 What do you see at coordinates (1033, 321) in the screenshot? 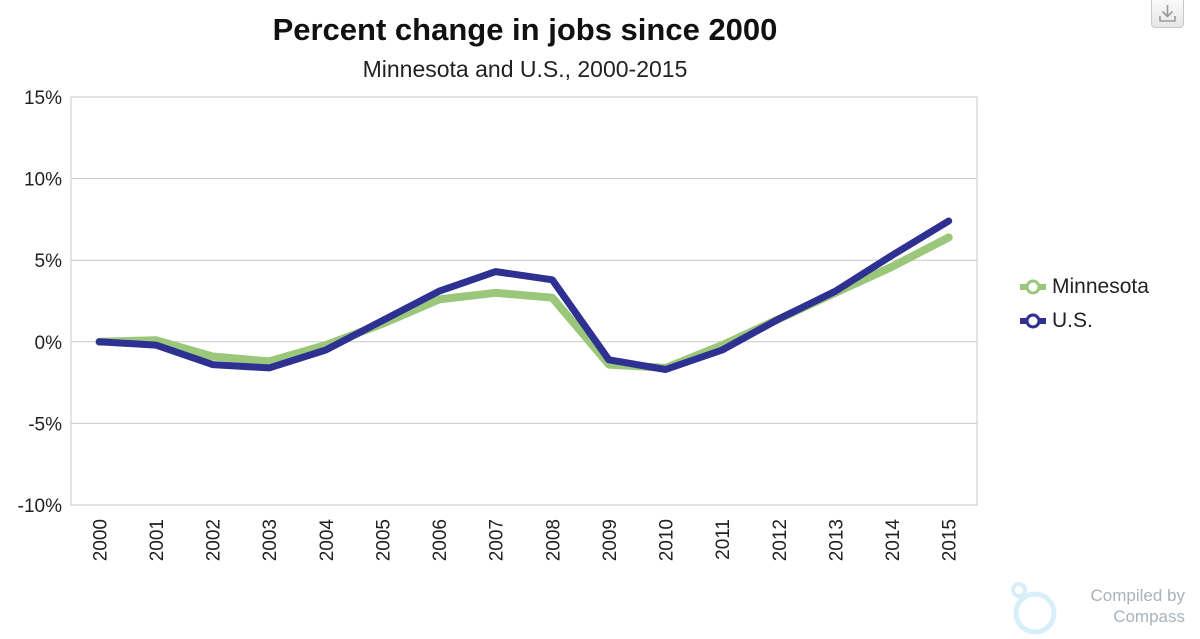
I see `legend-swatch-us` at bounding box center [1033, 321].